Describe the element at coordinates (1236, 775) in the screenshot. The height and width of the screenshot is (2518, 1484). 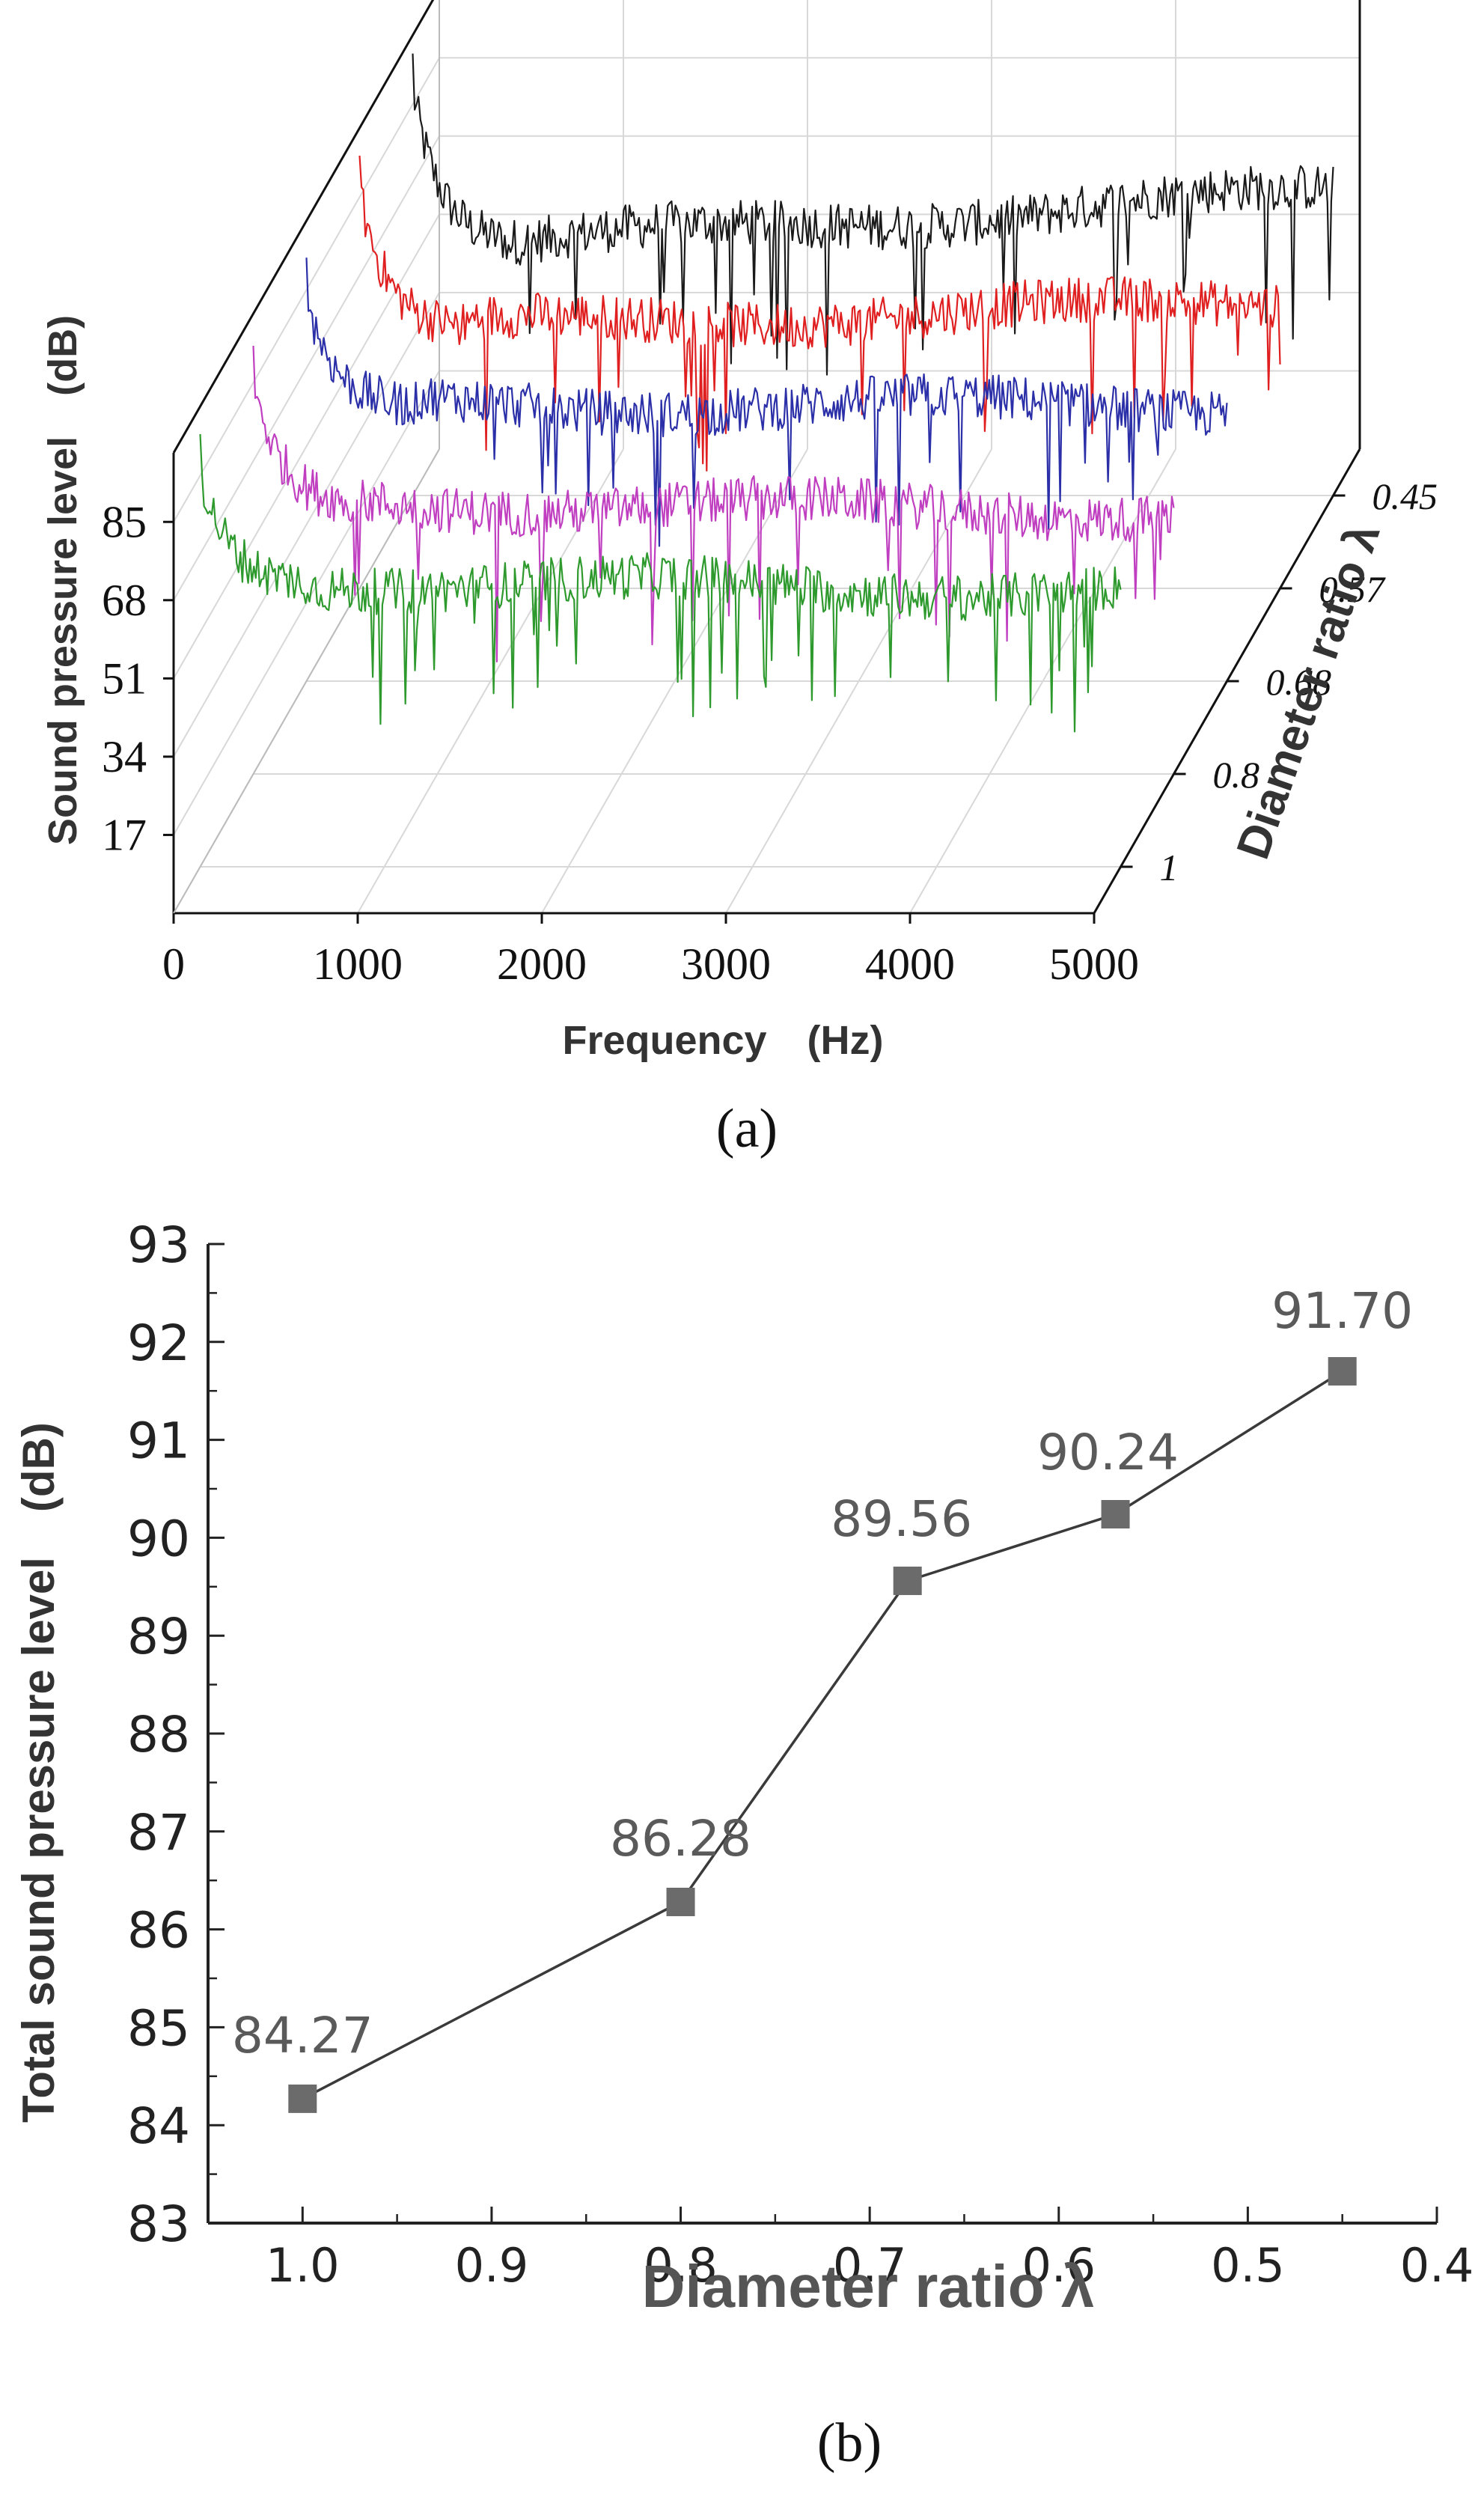
I see `z-tick-label: 0.8` at that location.